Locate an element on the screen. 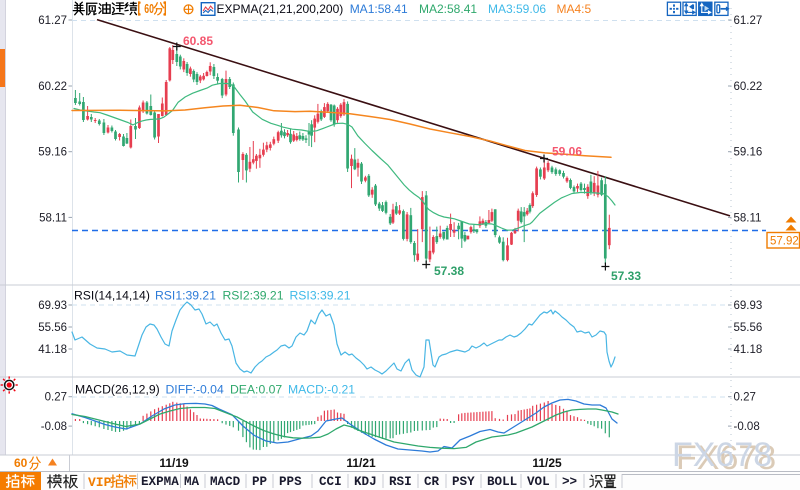 This screenshot has width=800, height=490. svg-text: MA2:58.41 is located at coordinates (448, 9).